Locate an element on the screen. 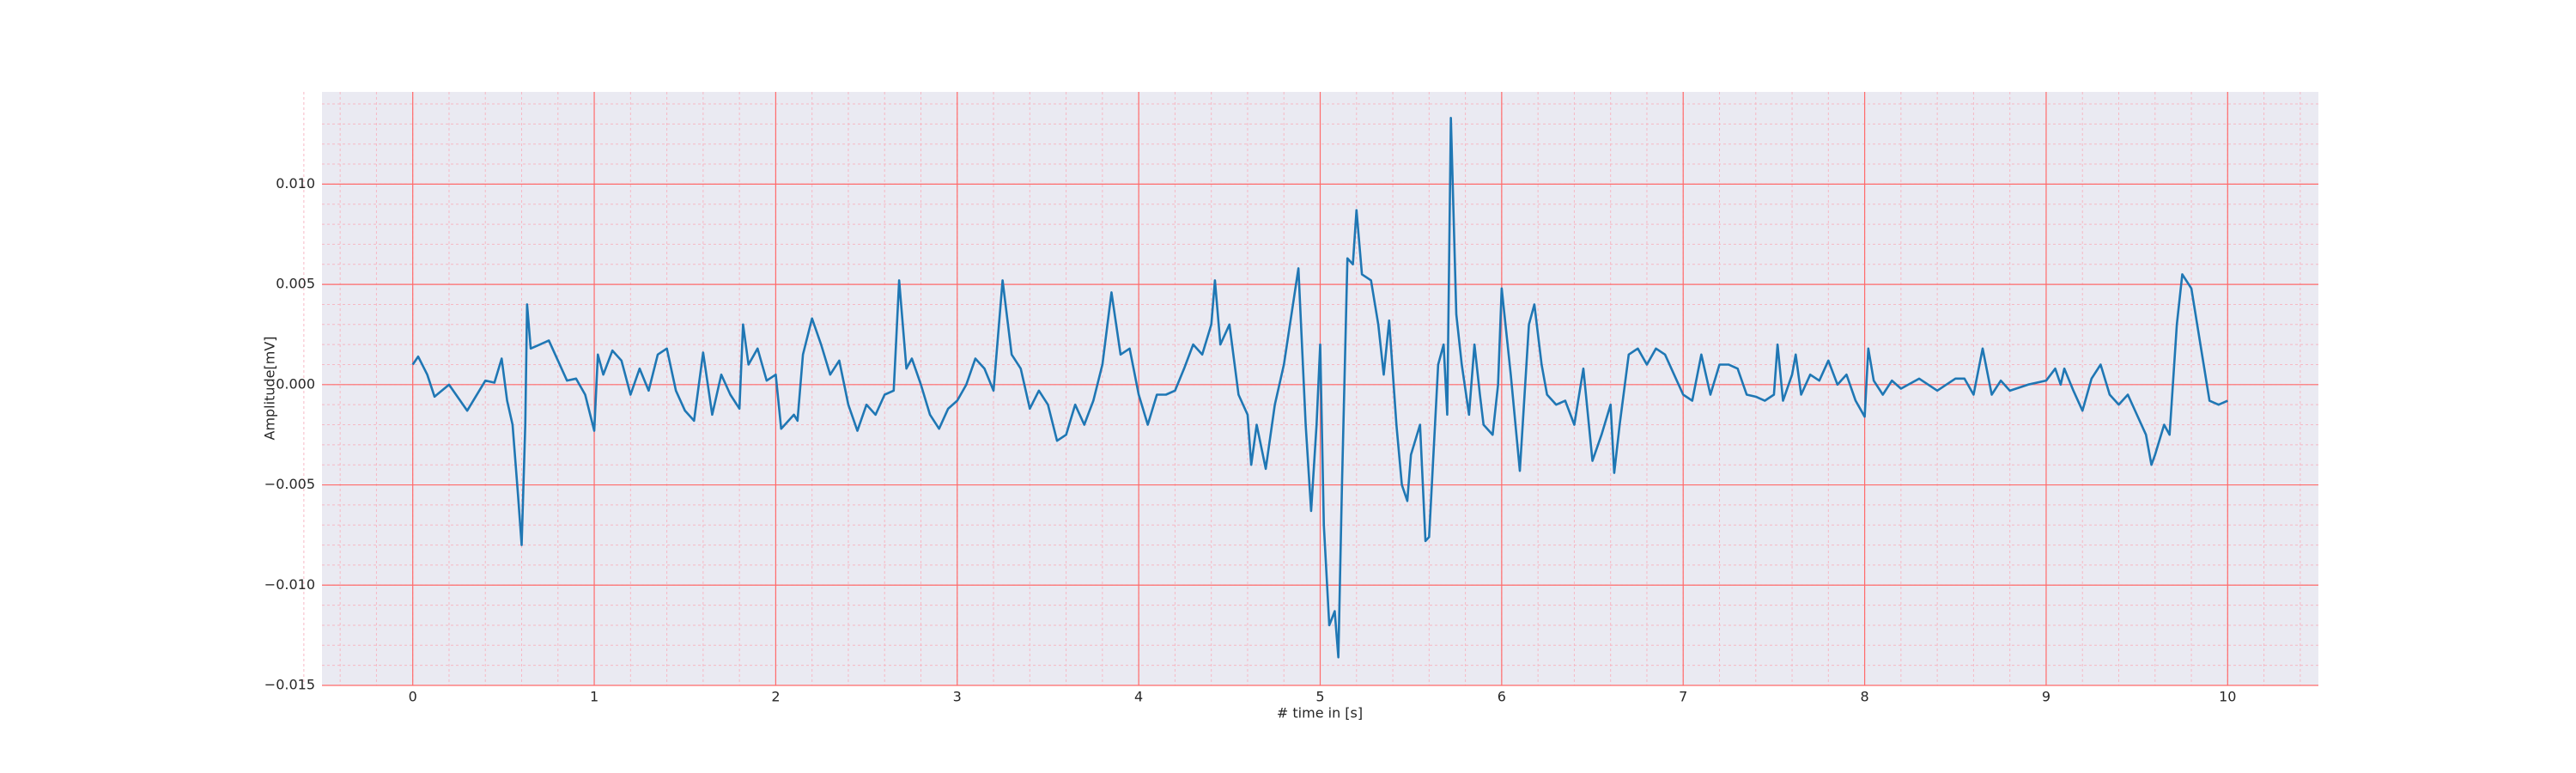 The image size is (2576, 773). x-tick-label: 0 is located at coordinates (413, 697).